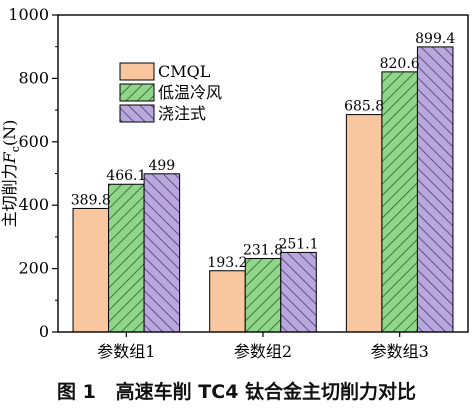 This screenshot has width=473, height=413. What do you see at coordinates (33, 268) in the screenshot?
I see `y-tick-label: 200` at bounding box center [33, 268].